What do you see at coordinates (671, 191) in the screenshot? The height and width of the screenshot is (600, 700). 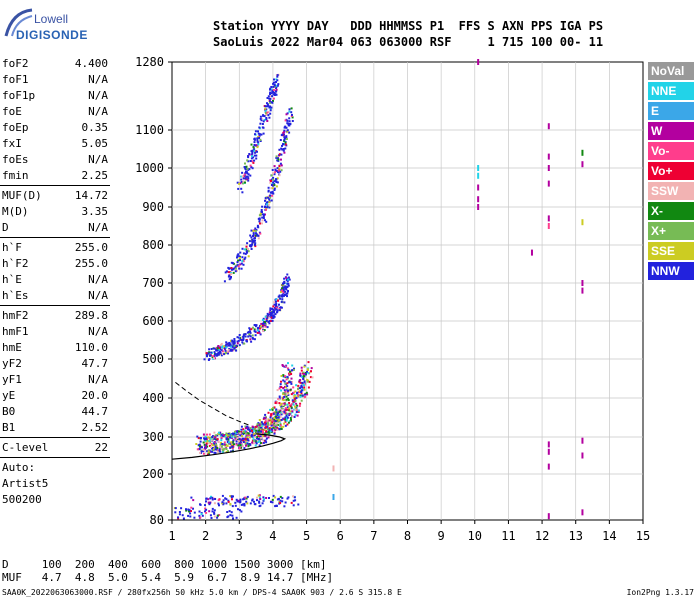 I see `legend-item-ssw: SSW` at bounding box center [671, 191].